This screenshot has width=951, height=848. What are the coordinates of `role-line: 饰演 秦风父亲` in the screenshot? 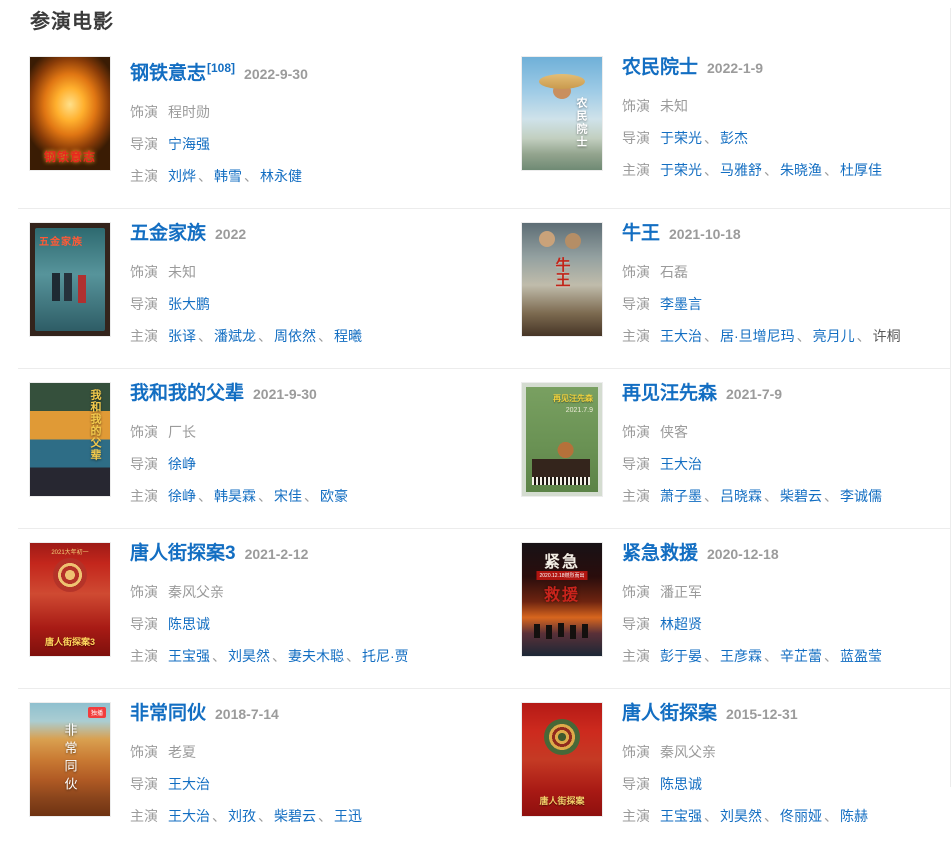 It's located at (269, 592).